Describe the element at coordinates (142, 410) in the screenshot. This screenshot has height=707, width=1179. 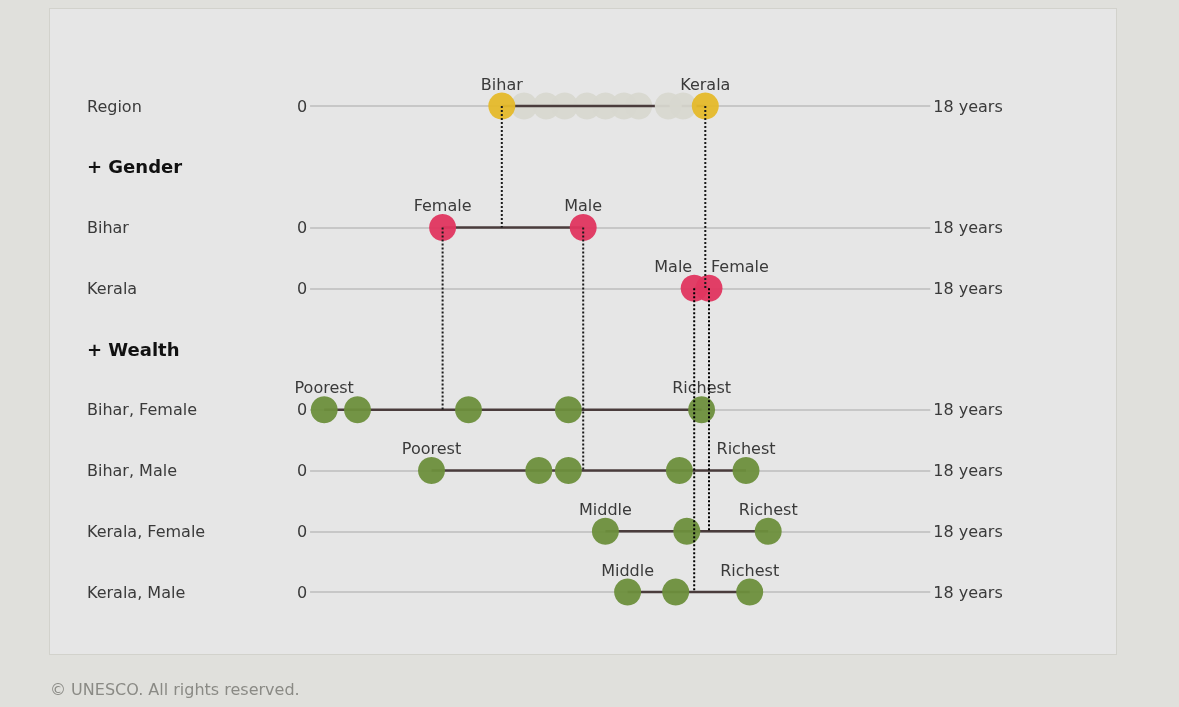
I see `y-tick-label: Bihar, Female` at that location.